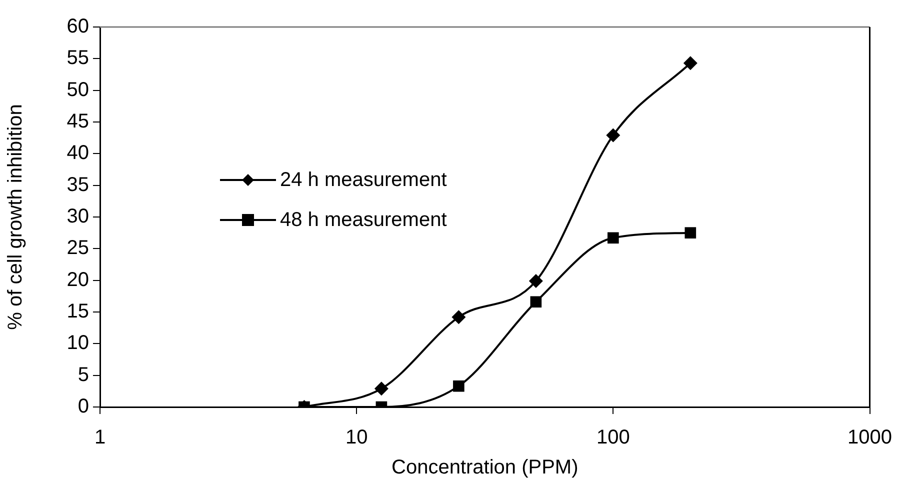  I want to click on y-tick-label: 40, so click(77, 153).